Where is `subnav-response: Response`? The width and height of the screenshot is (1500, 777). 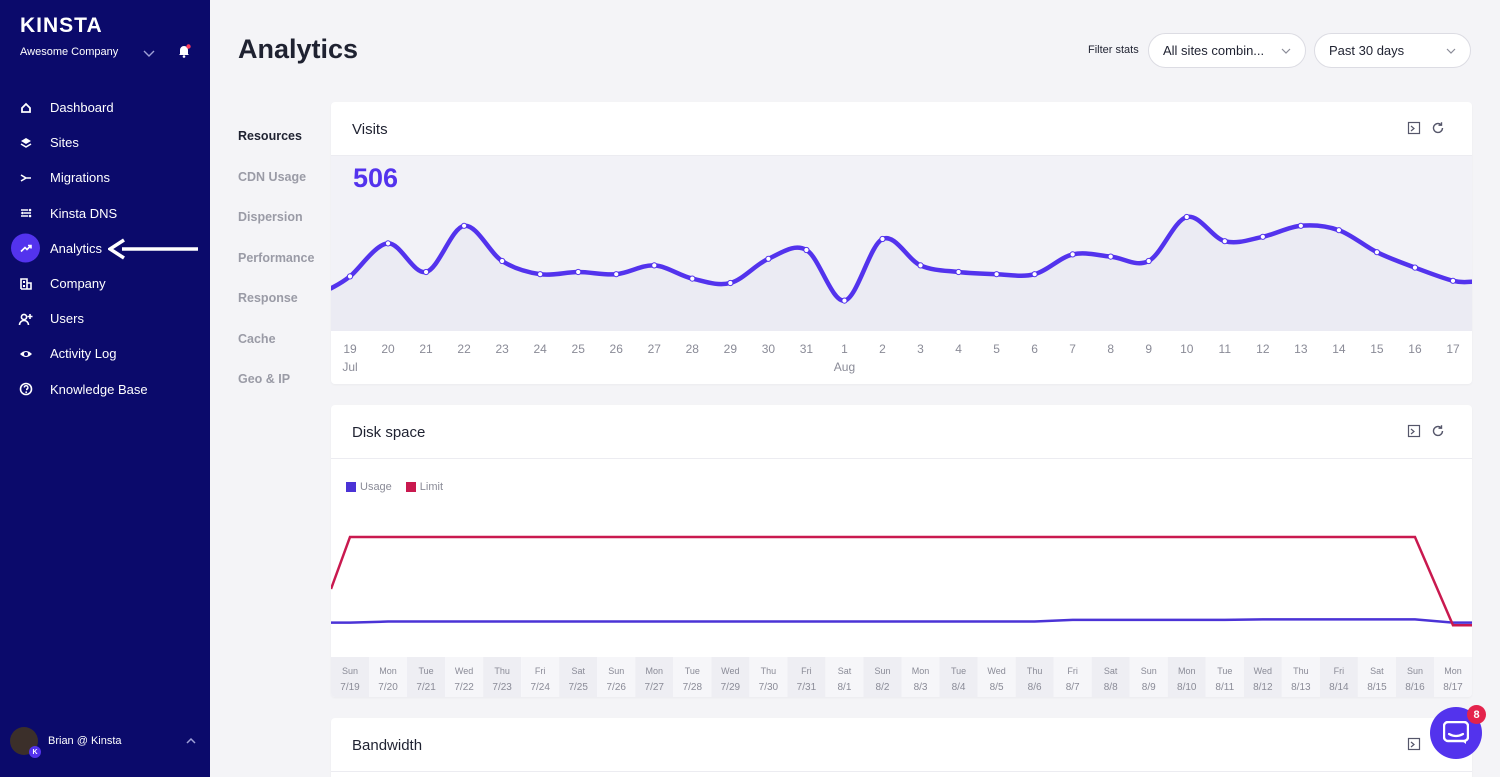 subnav-response: Response is located at coordinates (268, 298).